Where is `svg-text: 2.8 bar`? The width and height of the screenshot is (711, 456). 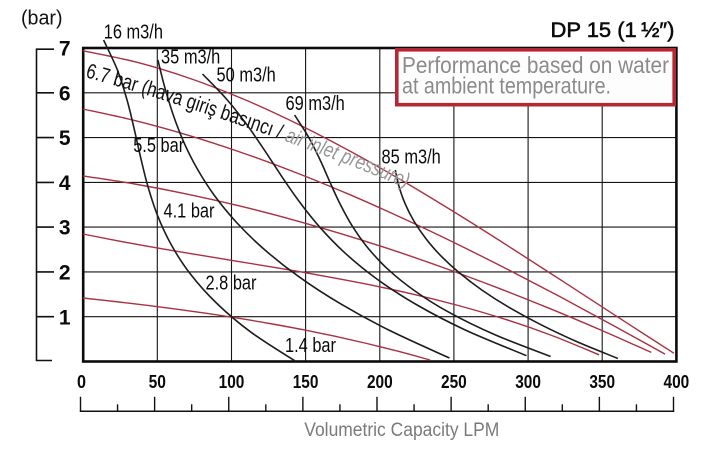 svg-text: 2.8 bar is located at coordinates (231, 284).